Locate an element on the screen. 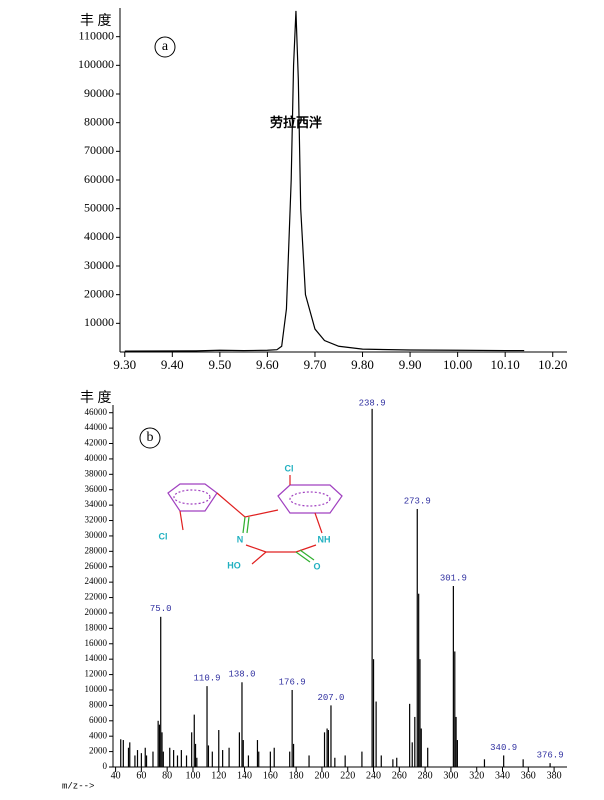 The width and height of the screenshot is (604, 800). y-tick-label: 6000 is located at coordinates (98, 720).